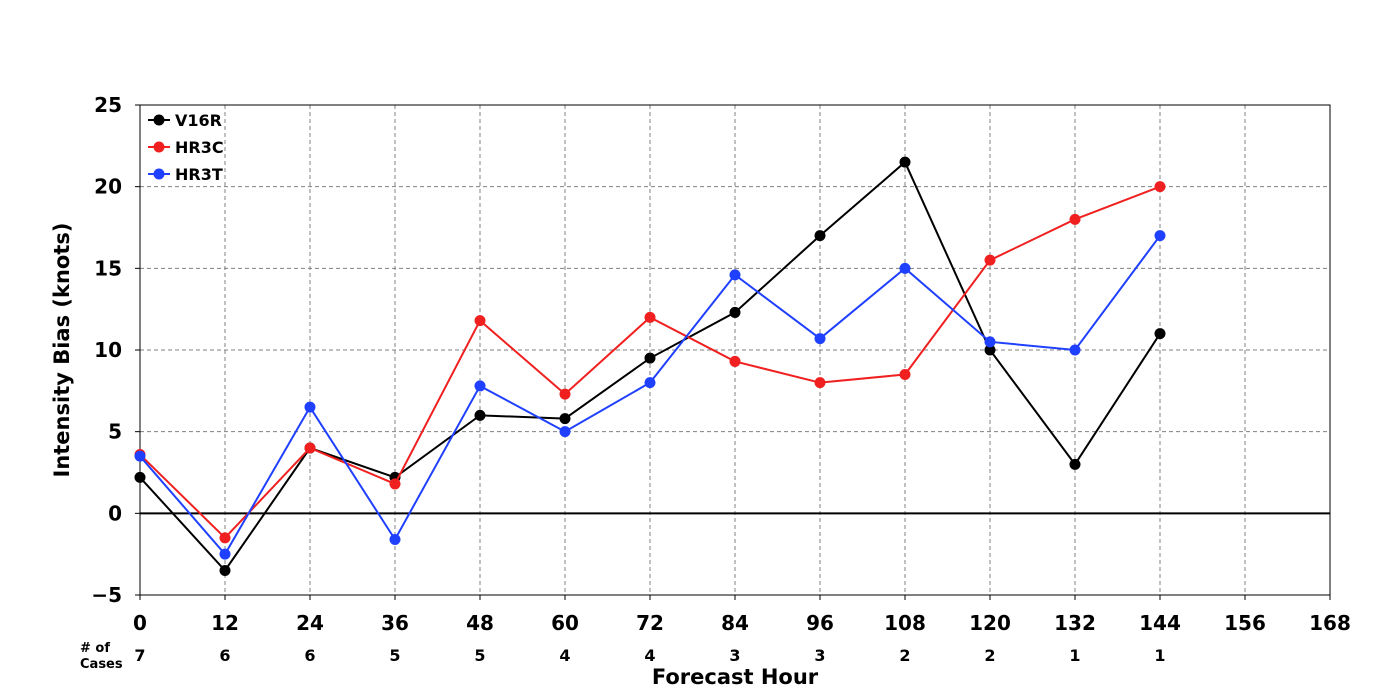 Image resolution: width=1400 pixels, height=700 pixels. I want to click on x-tick-label: 24, so click(310, 623).